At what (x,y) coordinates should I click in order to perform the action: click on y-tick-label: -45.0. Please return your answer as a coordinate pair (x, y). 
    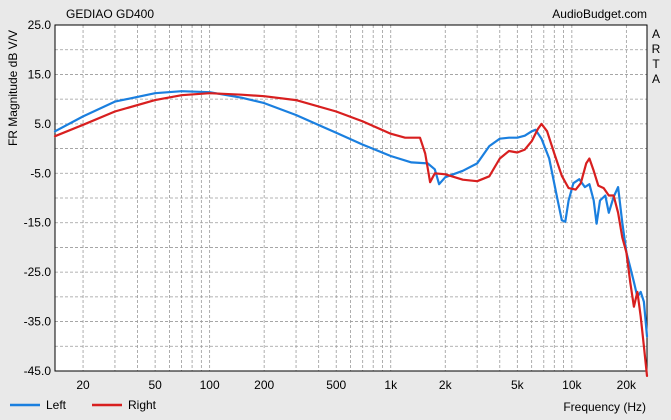
    Looking at the image, I should click on (38, 371).